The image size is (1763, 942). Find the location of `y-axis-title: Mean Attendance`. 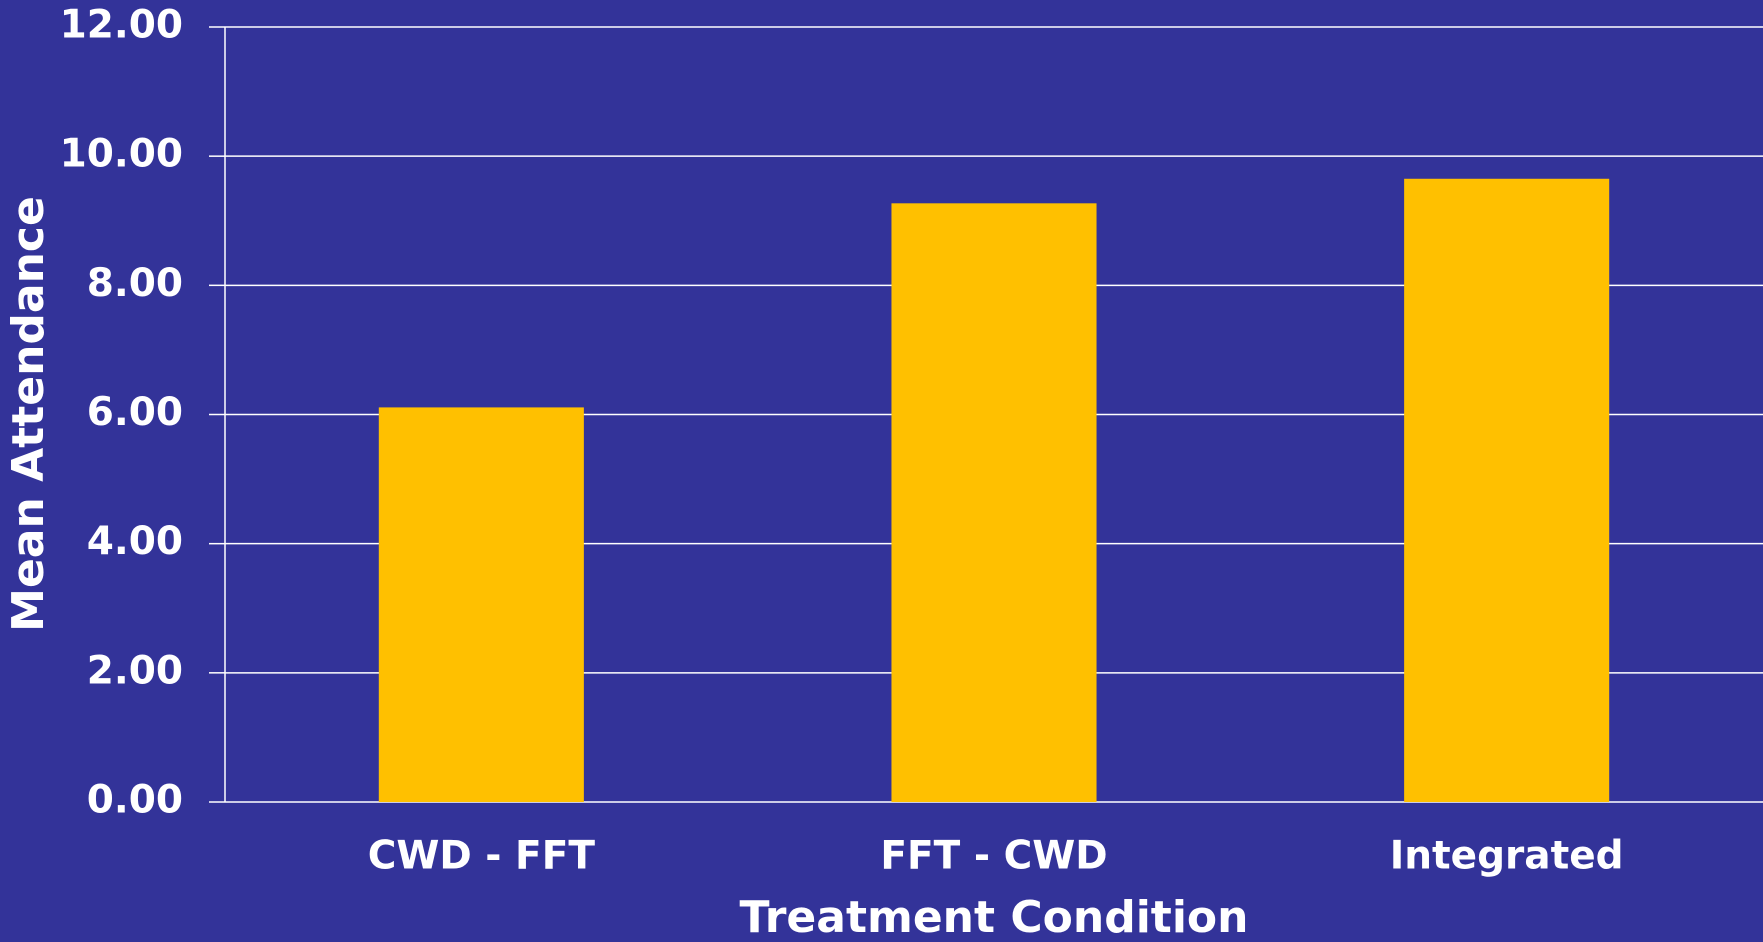

y-axis-title: Mean Attendance is located at coordinates (28, 414).